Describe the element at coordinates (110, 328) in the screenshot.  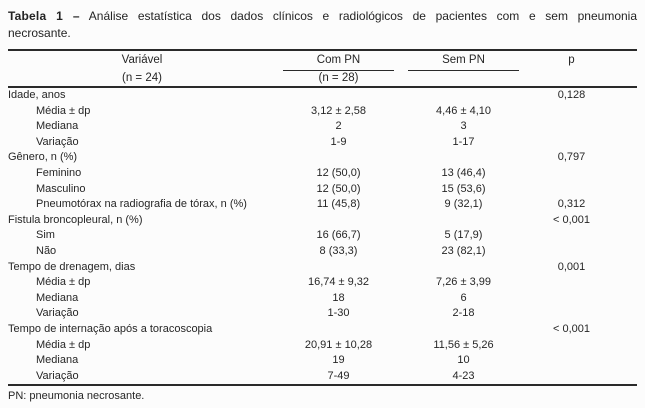
I see `variable-label-cell: Tempo de internação após a toracoscopia` at that location.